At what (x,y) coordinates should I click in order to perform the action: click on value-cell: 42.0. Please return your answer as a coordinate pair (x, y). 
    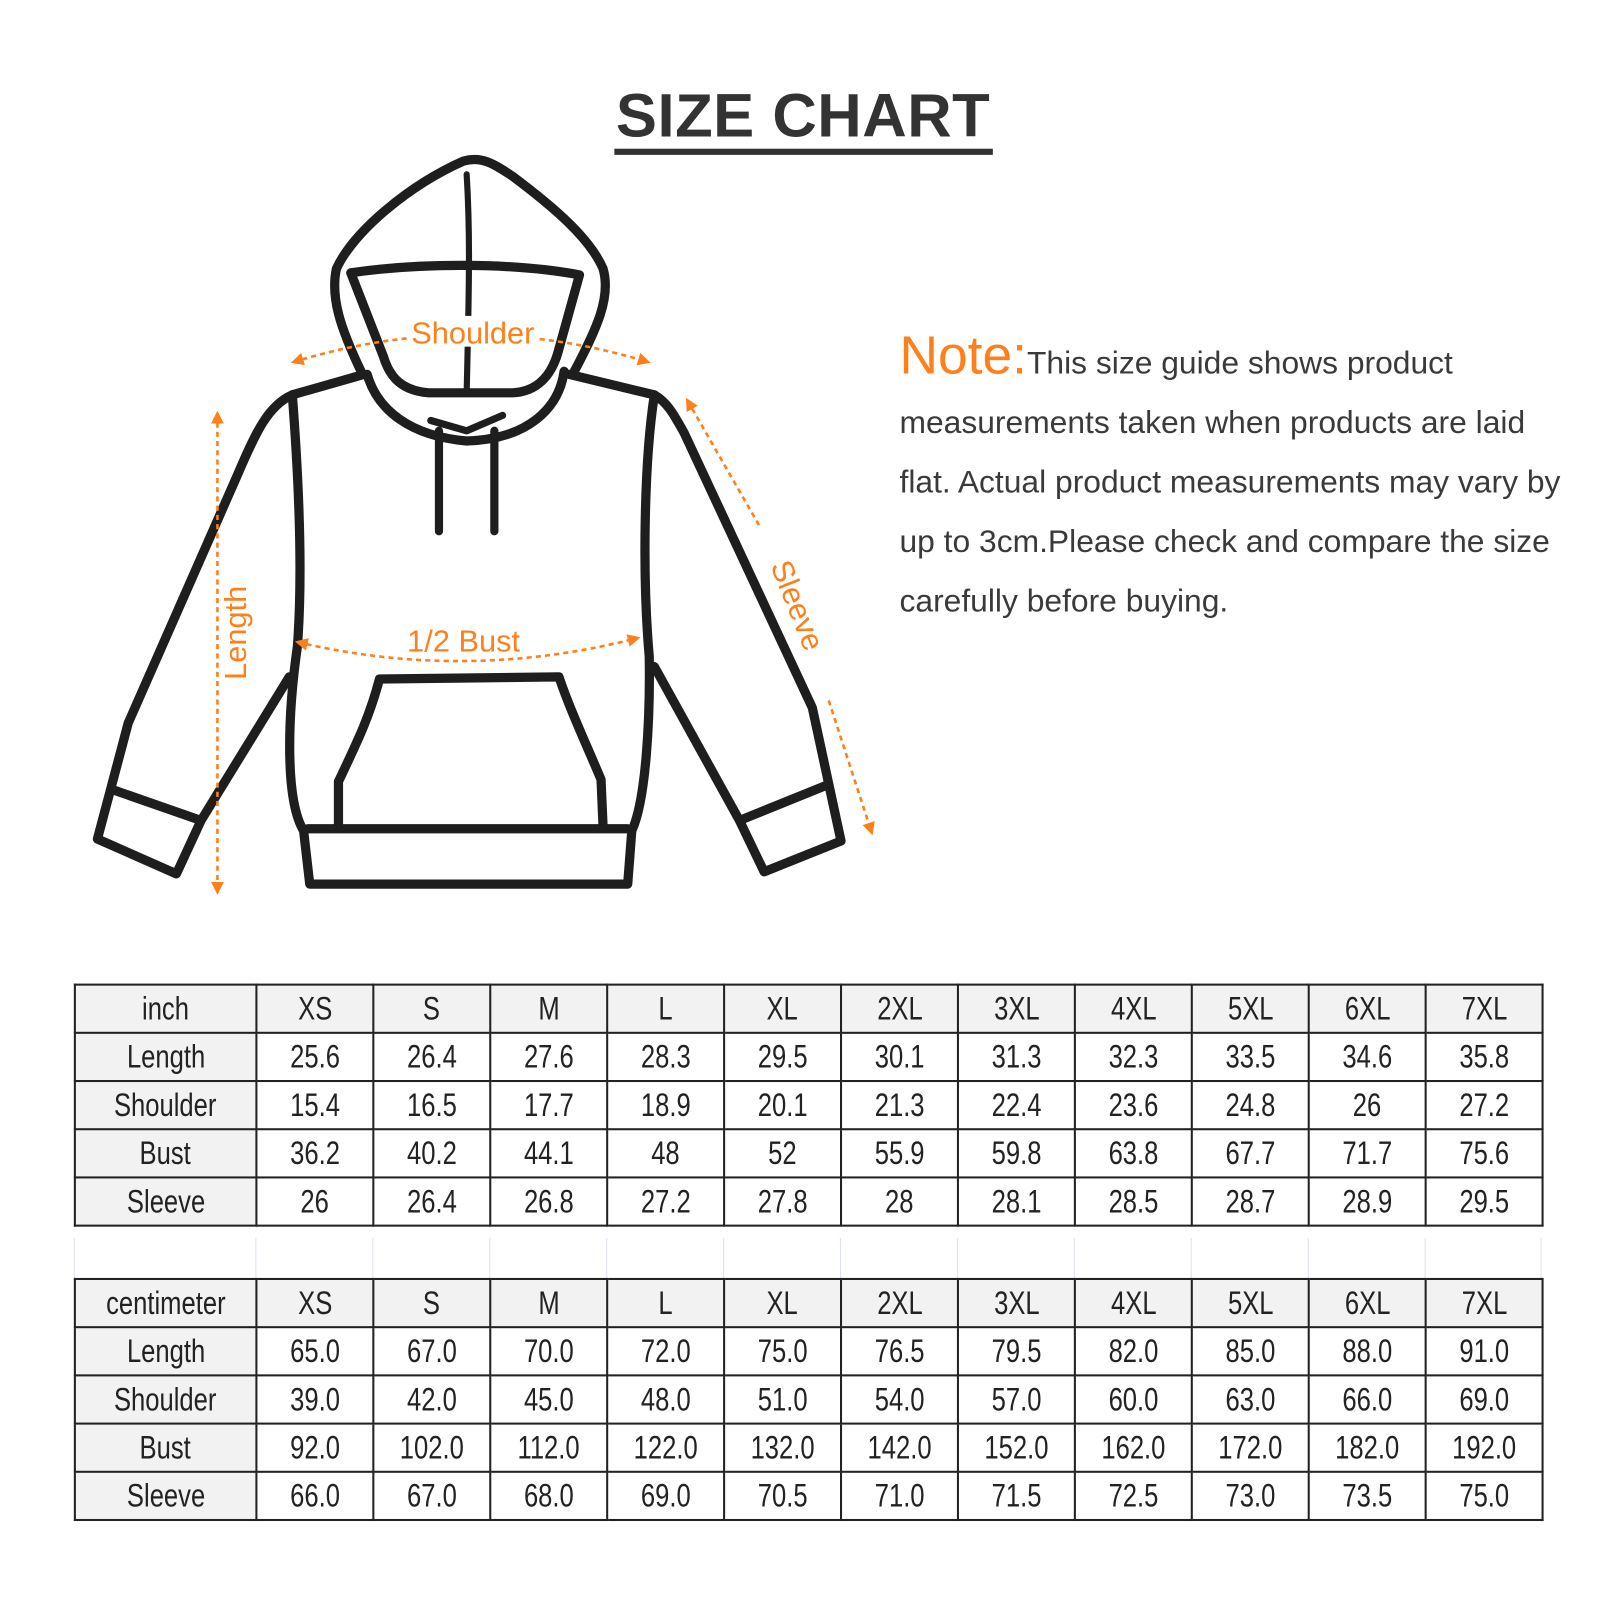
    Looking at the image, I should click on (432, 1399).